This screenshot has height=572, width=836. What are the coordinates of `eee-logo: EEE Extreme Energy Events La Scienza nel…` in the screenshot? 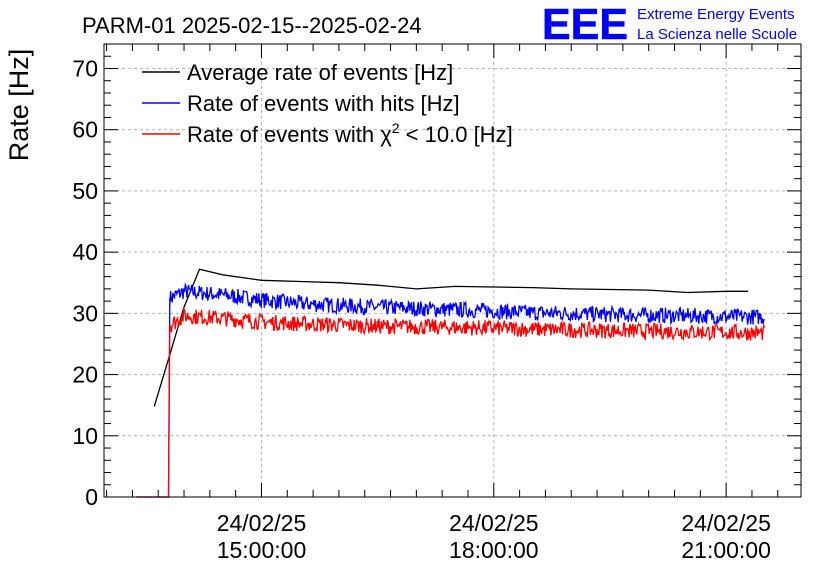 It's located at (669, 24).